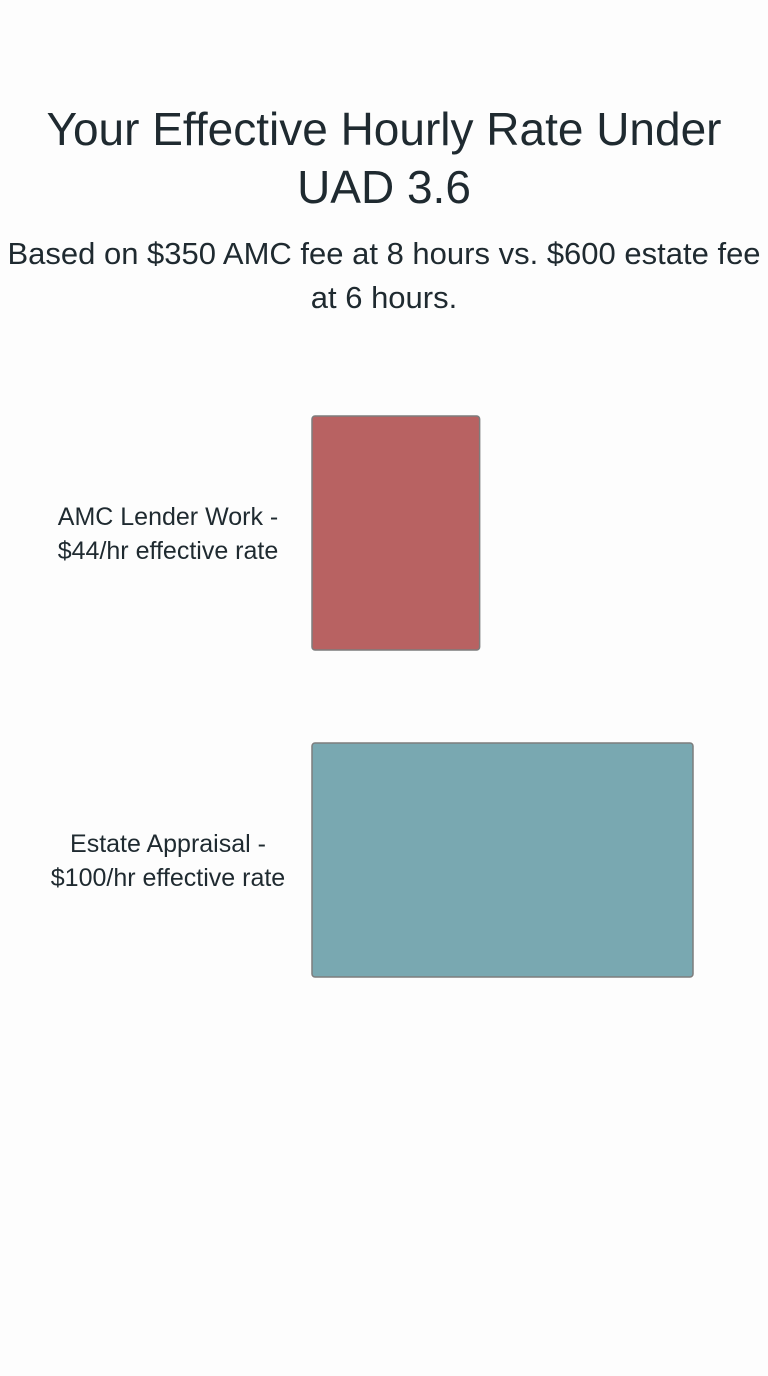  What do you see at coordinates (168, 861) in the screenshot?
I see `category-label-1: Estate Appraisal - $100/hr effective rate` at bounding box center [168, 861].